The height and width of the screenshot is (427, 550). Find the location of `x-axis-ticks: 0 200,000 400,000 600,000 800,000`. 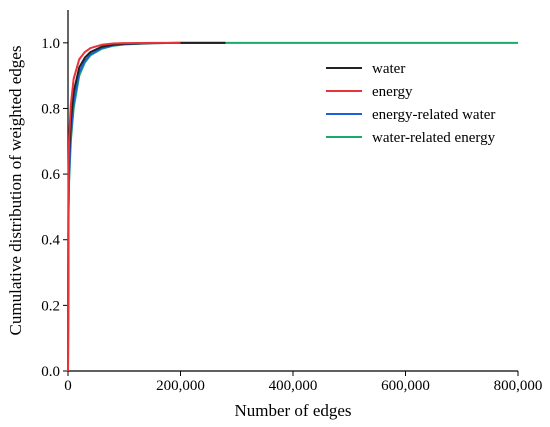

x-axis-ticks: 0 200,000 400,000 600,000 800,000 is located at coordinates (303, 382).